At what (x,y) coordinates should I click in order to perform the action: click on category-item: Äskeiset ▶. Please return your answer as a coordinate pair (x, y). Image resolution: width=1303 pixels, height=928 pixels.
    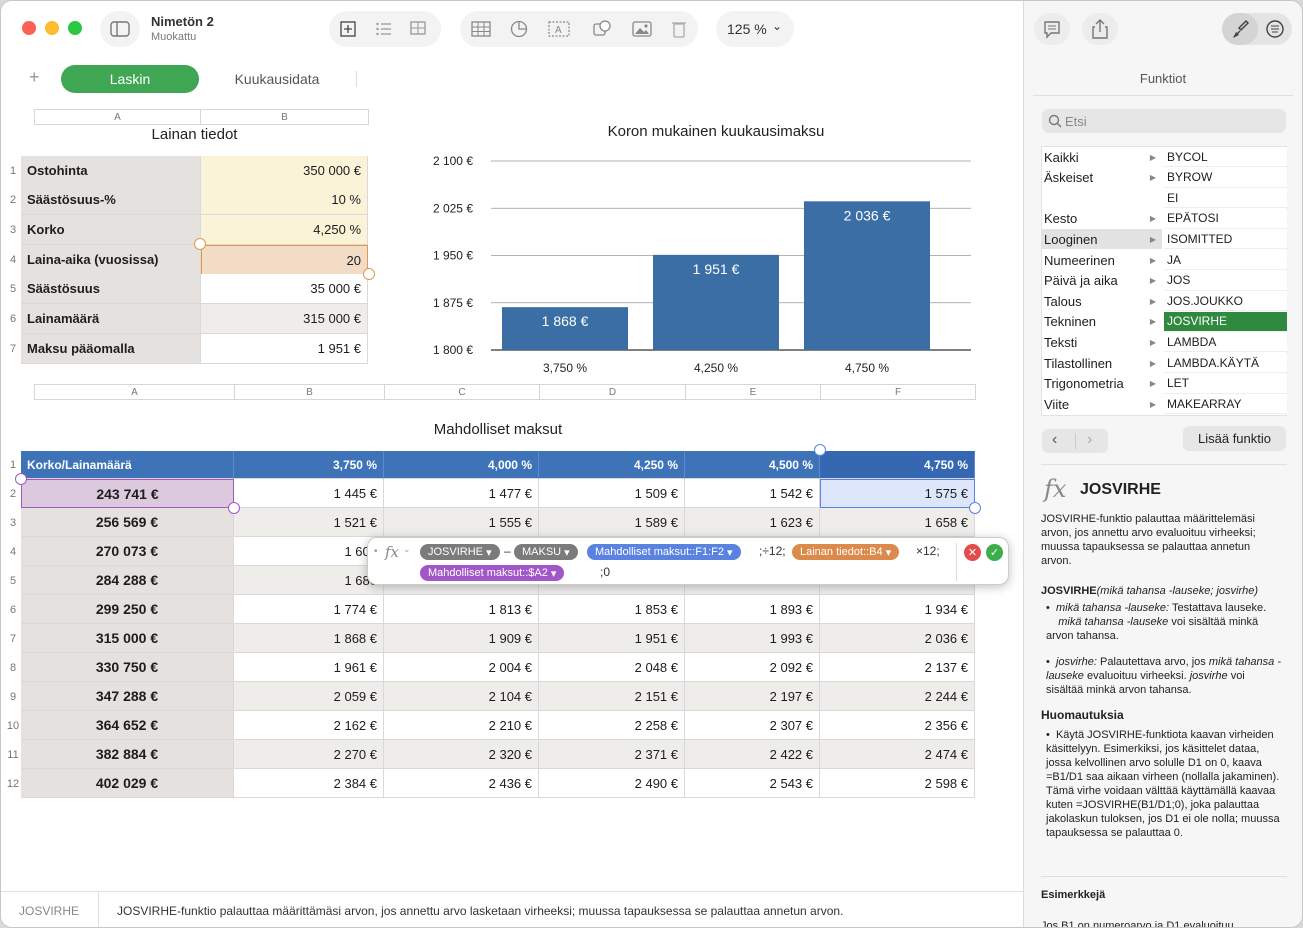
    Looking at the image, I should click on (1102, 178).